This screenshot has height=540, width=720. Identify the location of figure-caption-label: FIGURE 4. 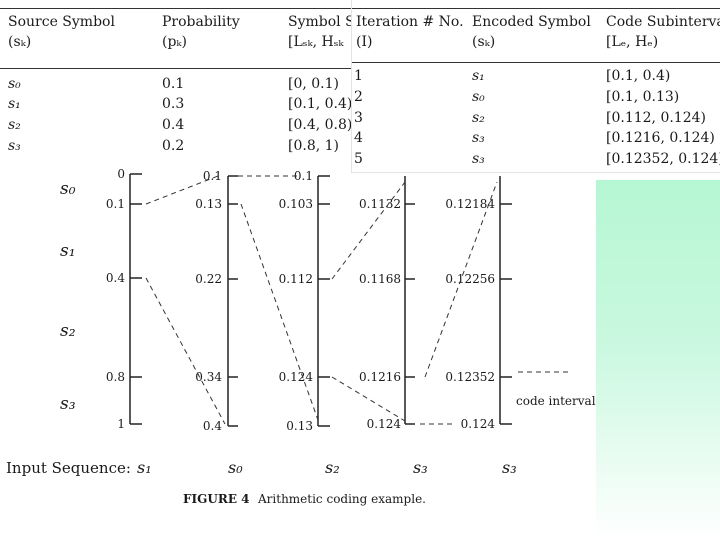
(216, 499).